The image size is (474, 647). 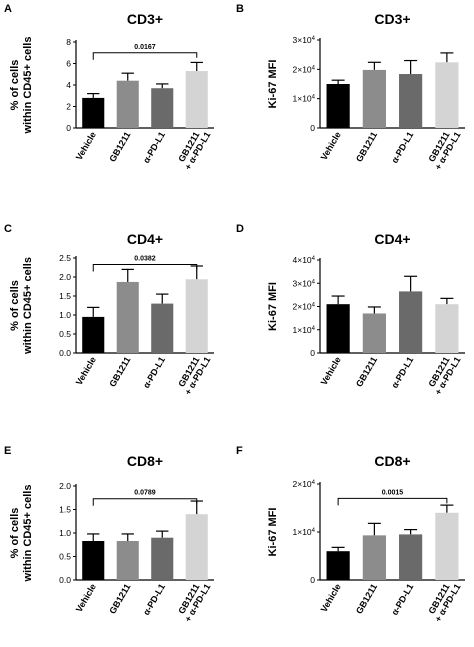 What do you see at coordinates (65, 277) in the screenshot?
I see `y-tick-label: 2.0` at bounding box center [65, 277].